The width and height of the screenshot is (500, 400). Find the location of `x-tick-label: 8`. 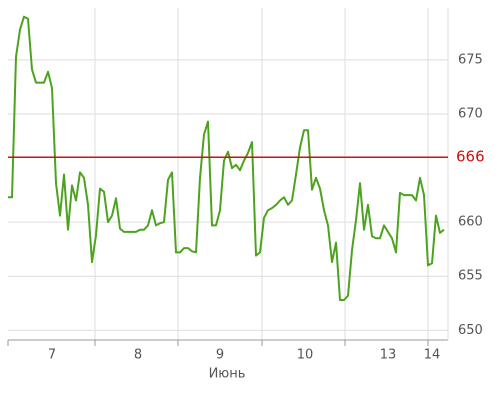

x-tick-label: 8 is located at coordinates (138, 355).